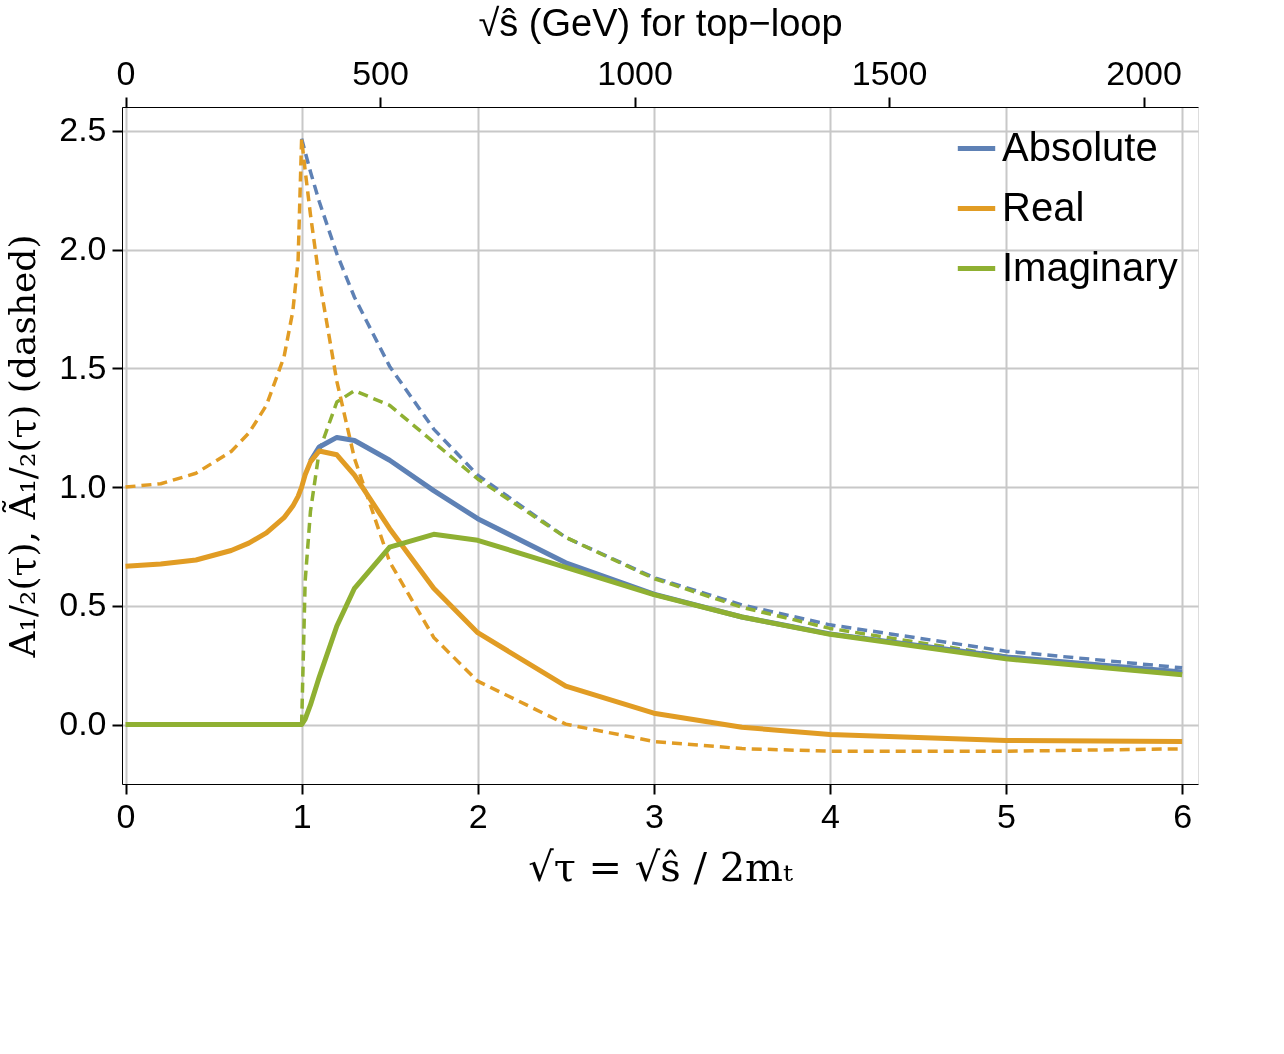  Describe the element at coordinates (83, 248) in the screenshot. I see `y-tick-label: 2.0` at that location.